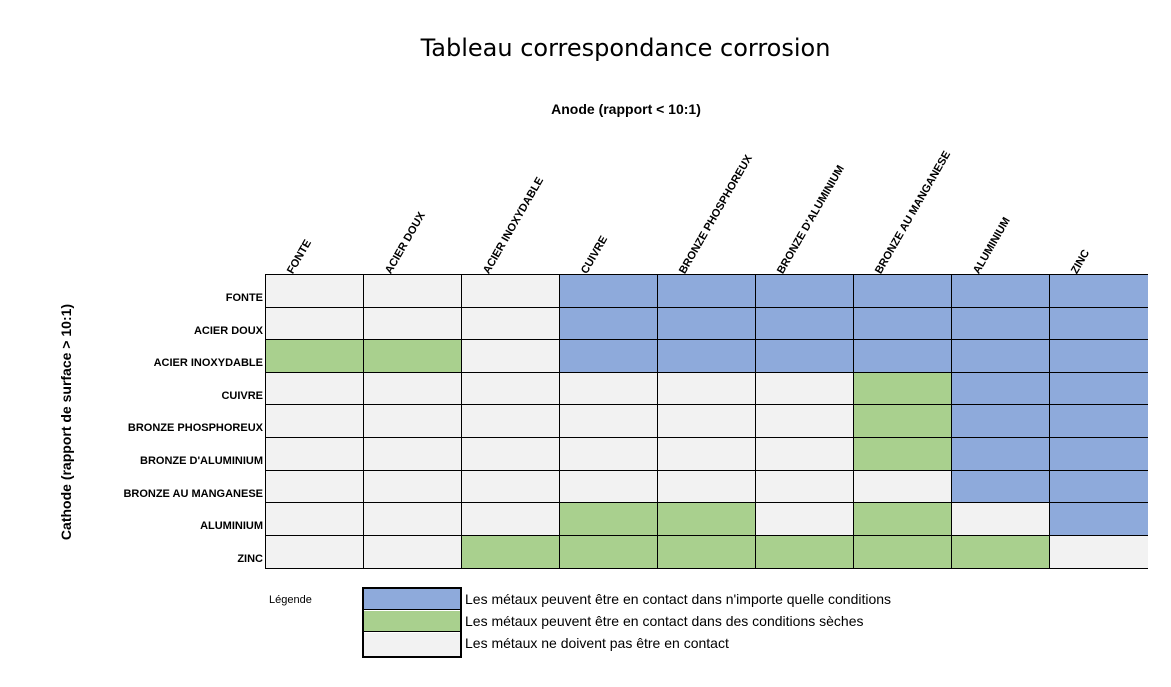 The width and height of the screenshot is (1171, 687). What do you see at coordinates (193, 493) in the screenshot?
I see `row-label: BRONZE AU MANGANESE` at bounding box center [193, 493].